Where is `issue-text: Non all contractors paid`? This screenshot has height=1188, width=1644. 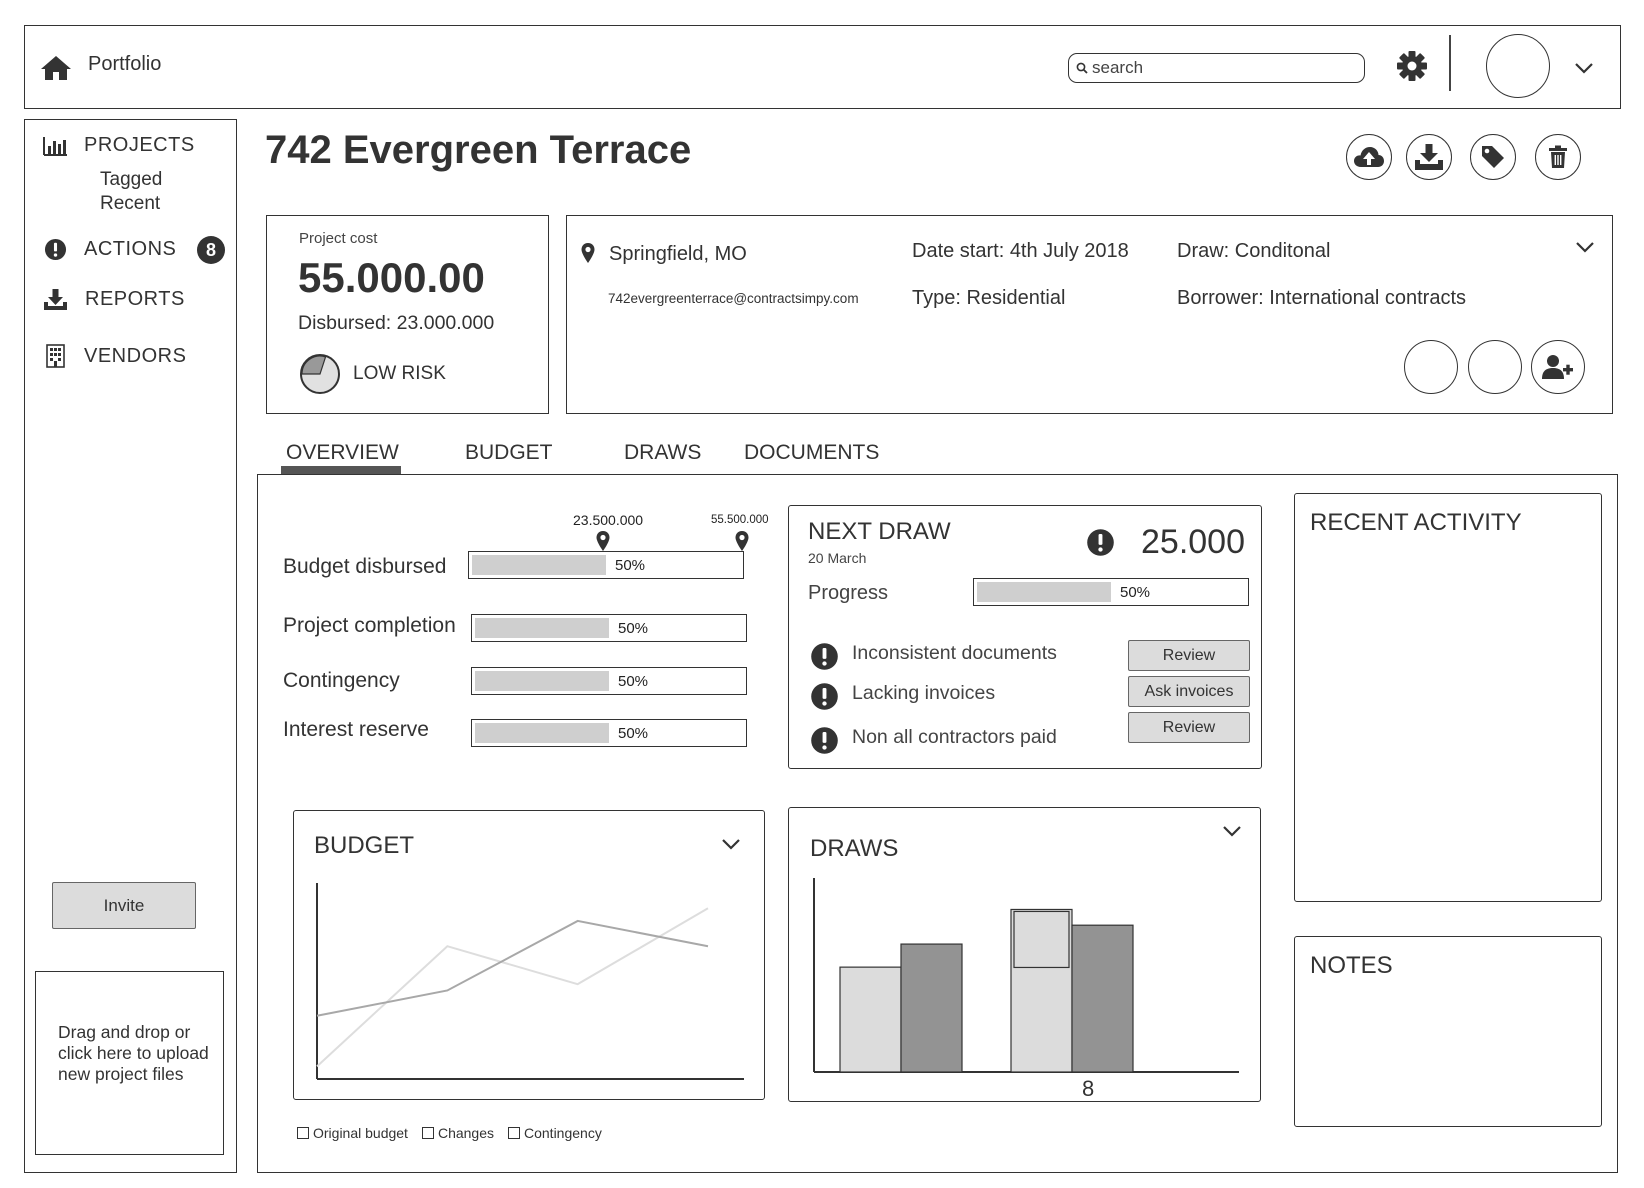
issue-text: Non all contractors paid is located at coordinates (954, 737).